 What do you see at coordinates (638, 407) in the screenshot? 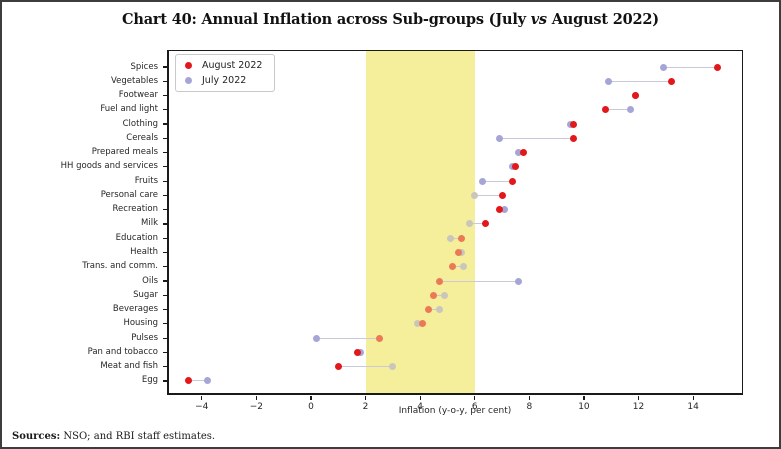
I see `x-axis-tick-label: 12` at bounding box center [638, 407].